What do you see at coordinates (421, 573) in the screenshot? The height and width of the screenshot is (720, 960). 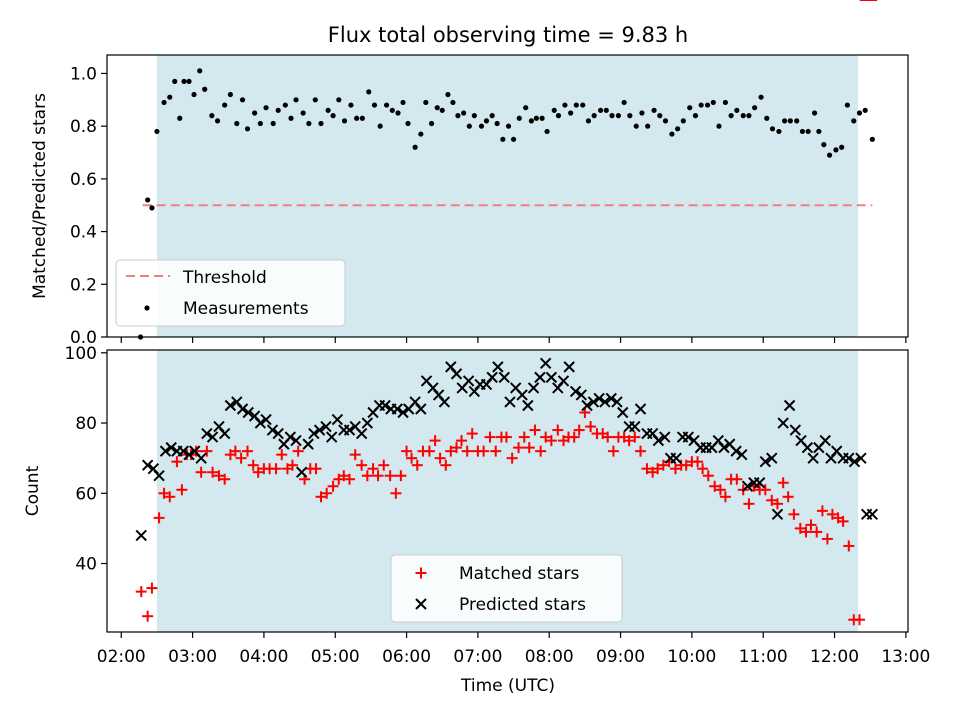 I see `legend-matched-swatch` at bounding box center [421, 573].